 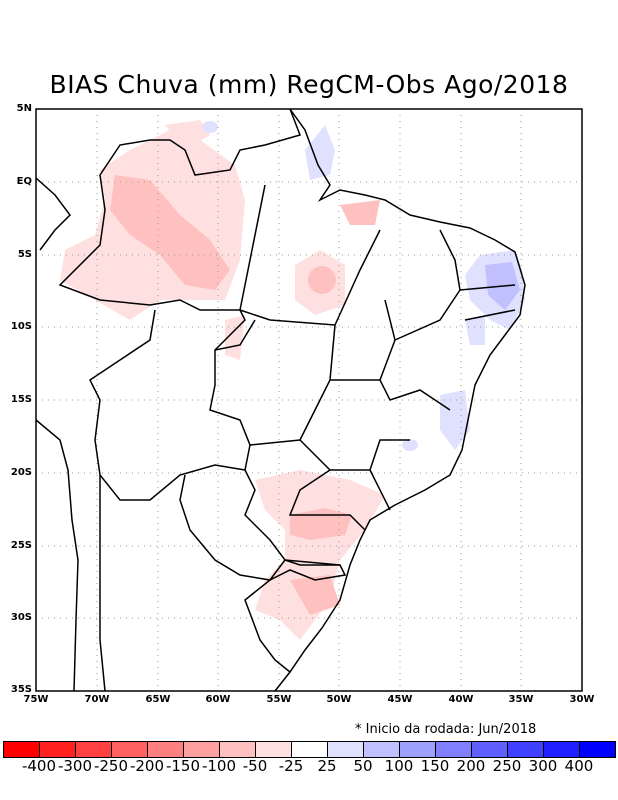 I want to click on lat-label: 5S, so click(x=24, y=254).